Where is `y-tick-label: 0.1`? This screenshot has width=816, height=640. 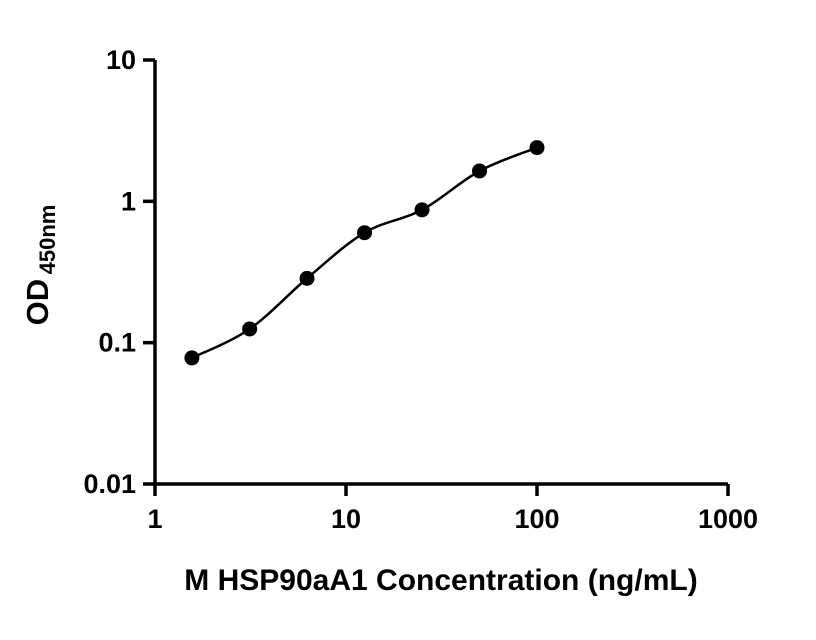 y-tick-label: 0.1 is located at coordinates (117, 343).